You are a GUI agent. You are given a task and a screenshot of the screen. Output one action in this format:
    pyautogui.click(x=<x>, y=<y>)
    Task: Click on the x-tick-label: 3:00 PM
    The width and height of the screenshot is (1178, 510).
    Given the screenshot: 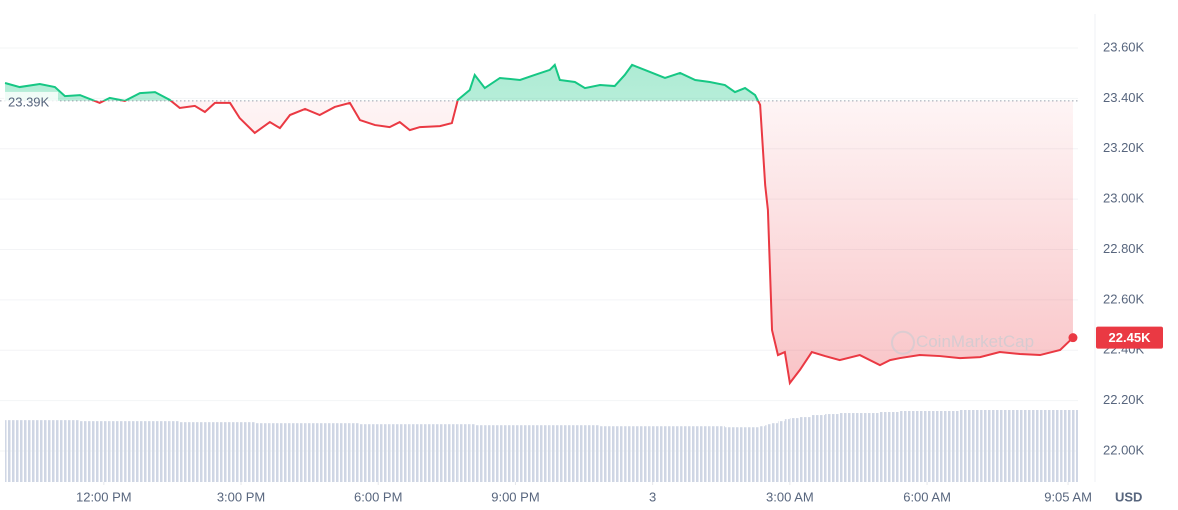 What is the action you would take?
    pyautogui.click(x=241, y=496)
    